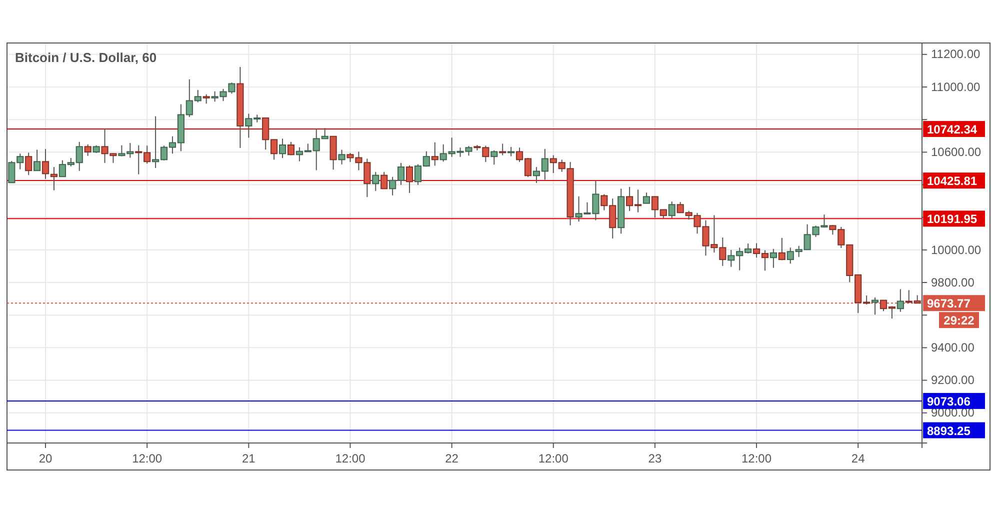 This screenshot has width=991, height=507. What do you see at coordinates (45, 459) in the screenshot?
I see `x-tick-label: 20` at bounding box center [45, 459].